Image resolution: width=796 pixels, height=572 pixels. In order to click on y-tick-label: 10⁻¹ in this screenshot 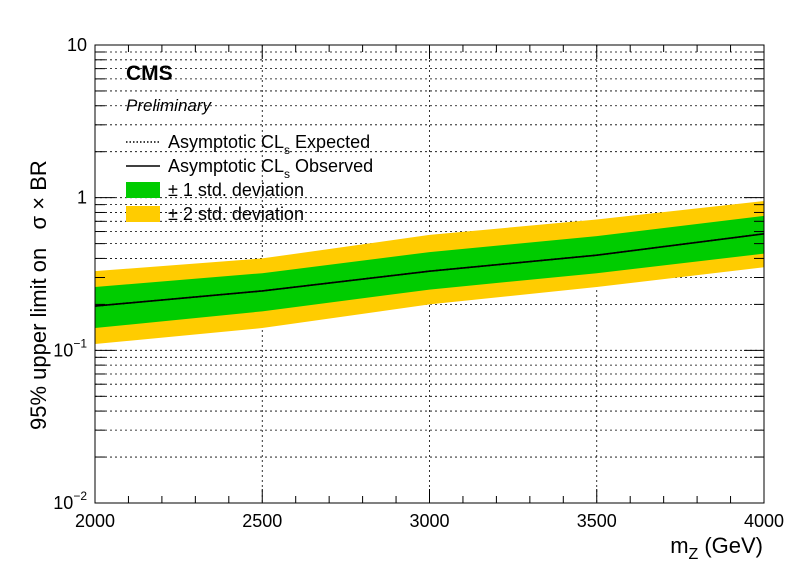, I will do `click(70, 348)`.